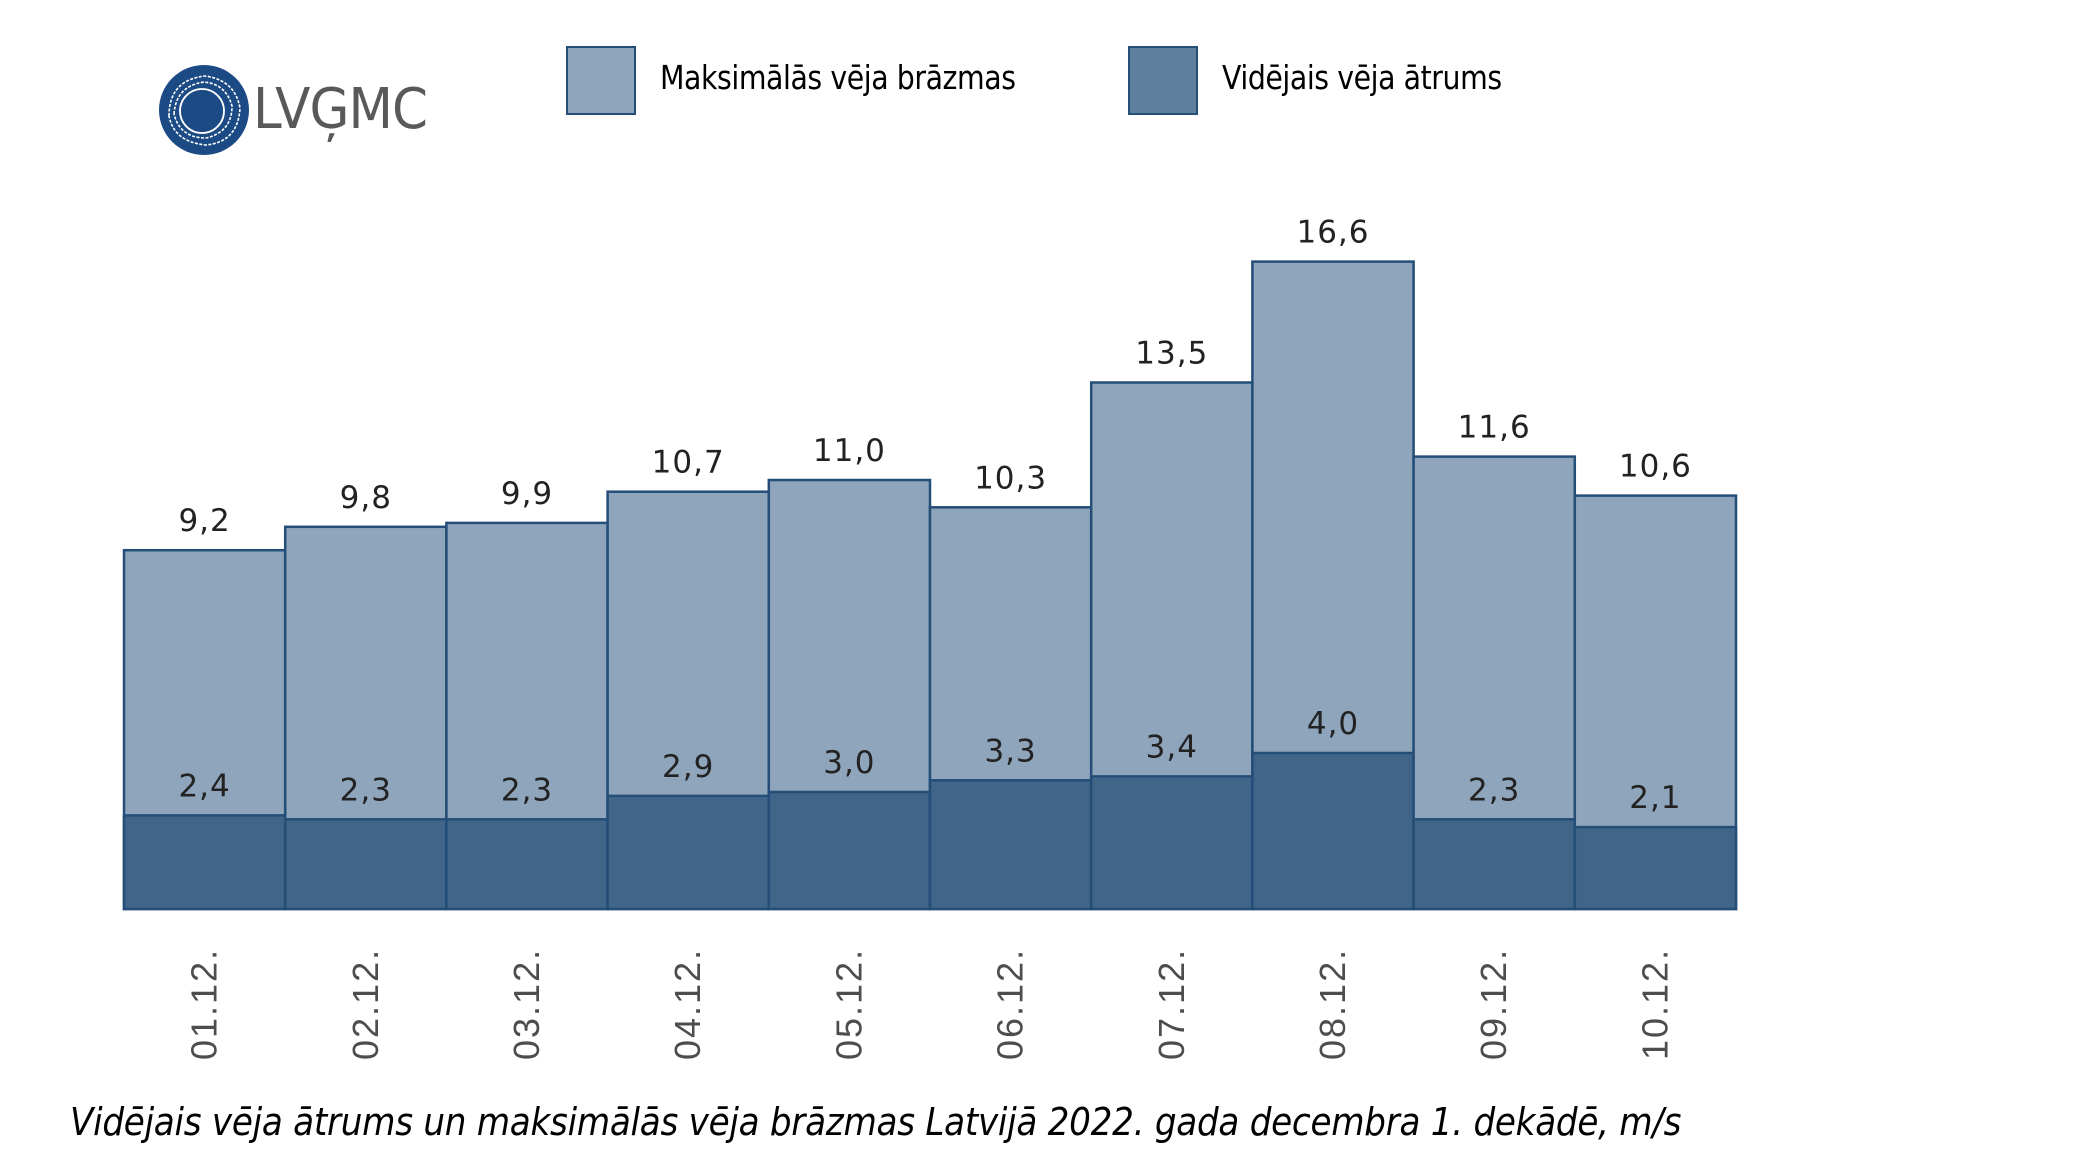 Image resolution: width=2100 pixels, height=1170 pixels. I want to click on x-axis-label: 01.12., so click(204, 1004).